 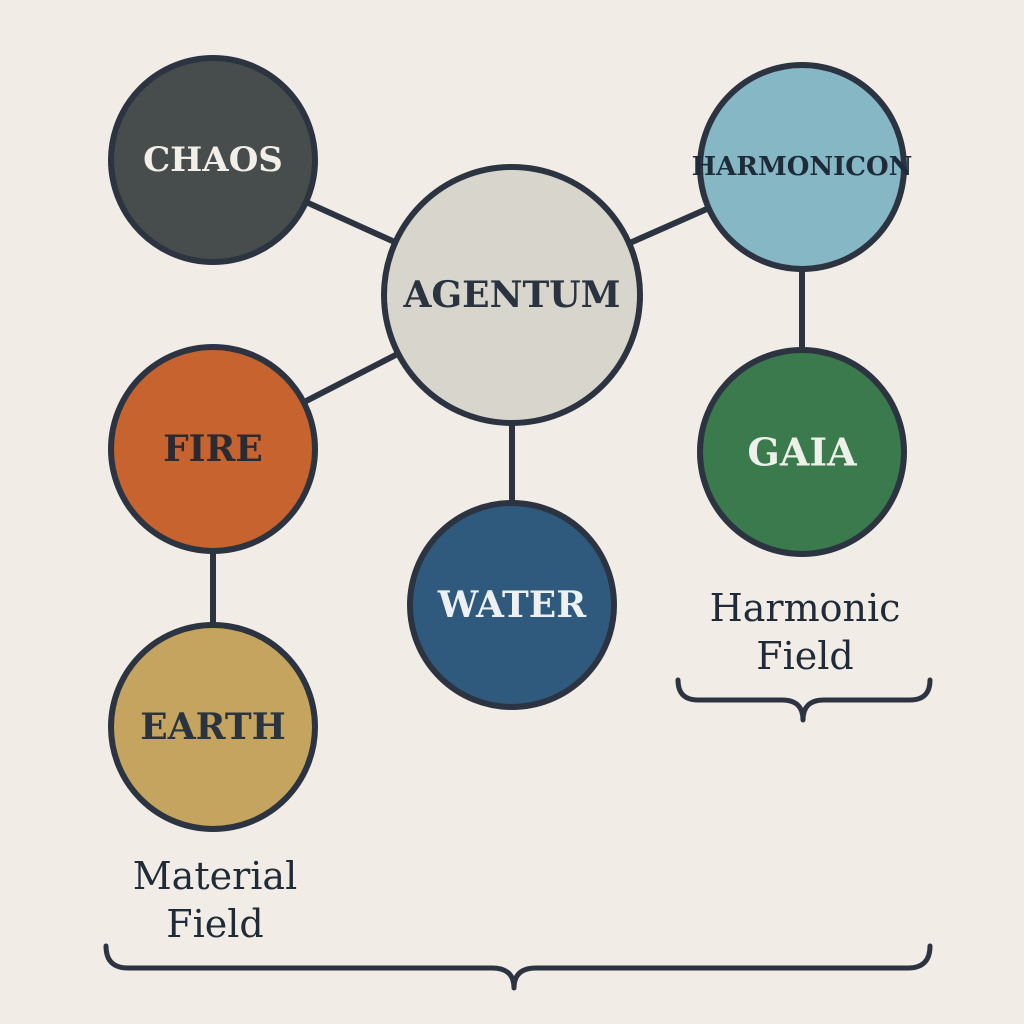 What do you see at coordinates (804, 700) in the screenshot?
I see `harmonic-field-brace` at bounding box center [804, 700].